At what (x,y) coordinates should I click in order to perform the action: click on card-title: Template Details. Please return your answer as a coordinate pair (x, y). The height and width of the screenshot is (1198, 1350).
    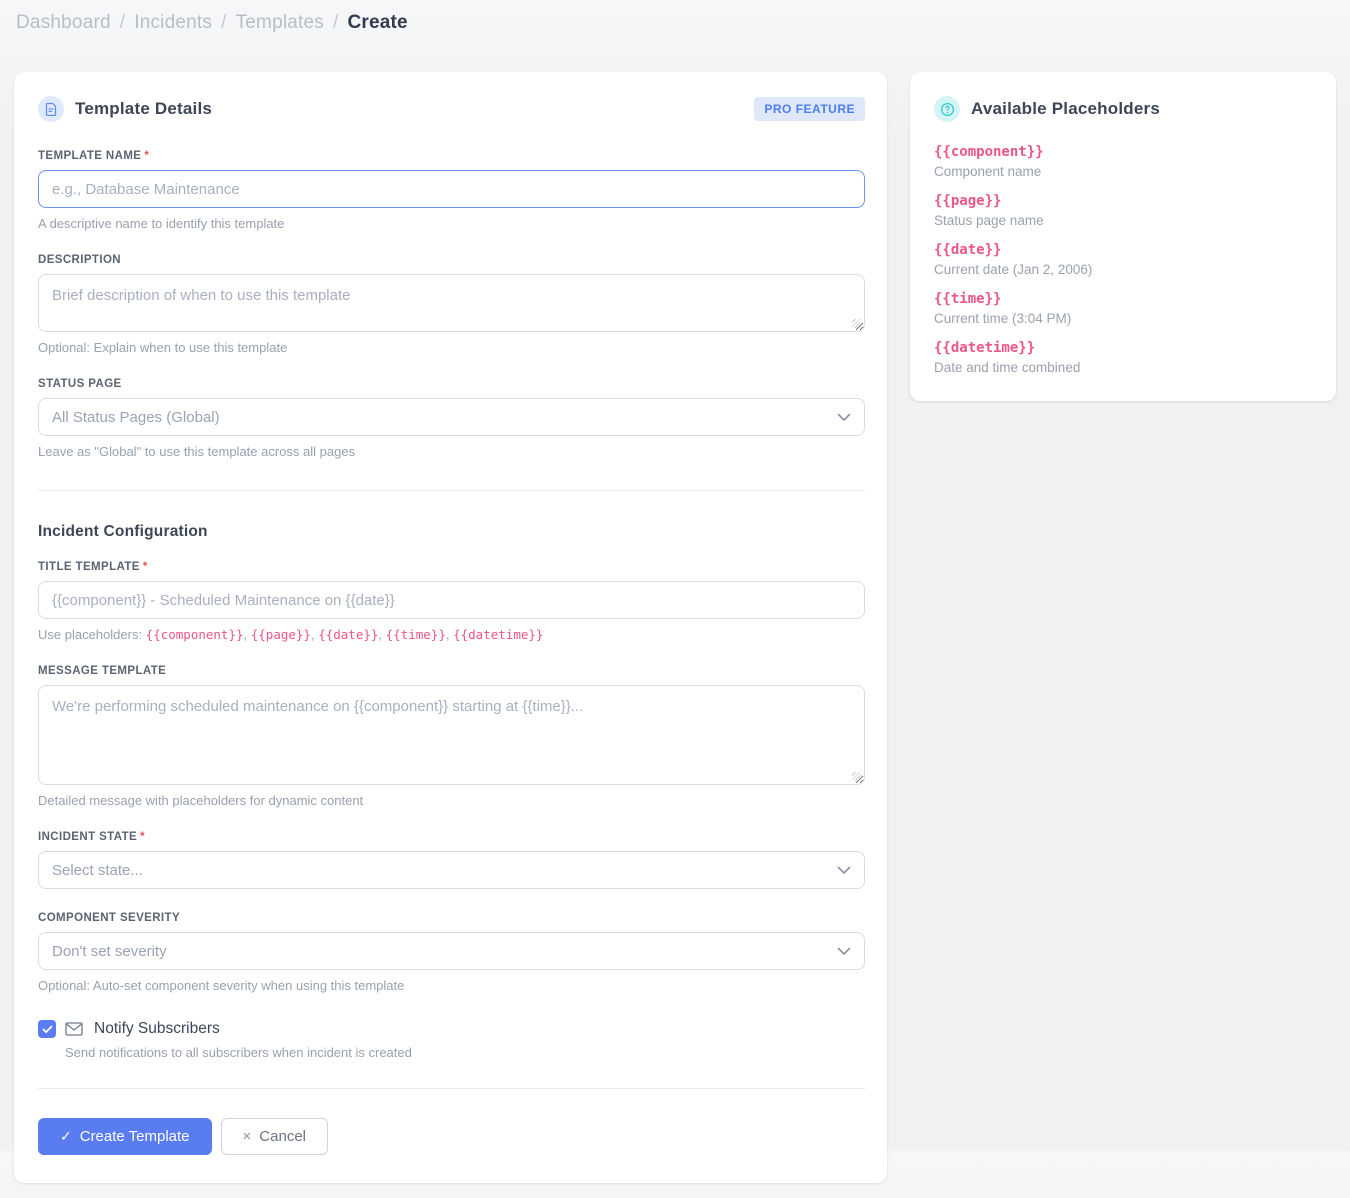
    Looking at the image, I should click on (144, 108).